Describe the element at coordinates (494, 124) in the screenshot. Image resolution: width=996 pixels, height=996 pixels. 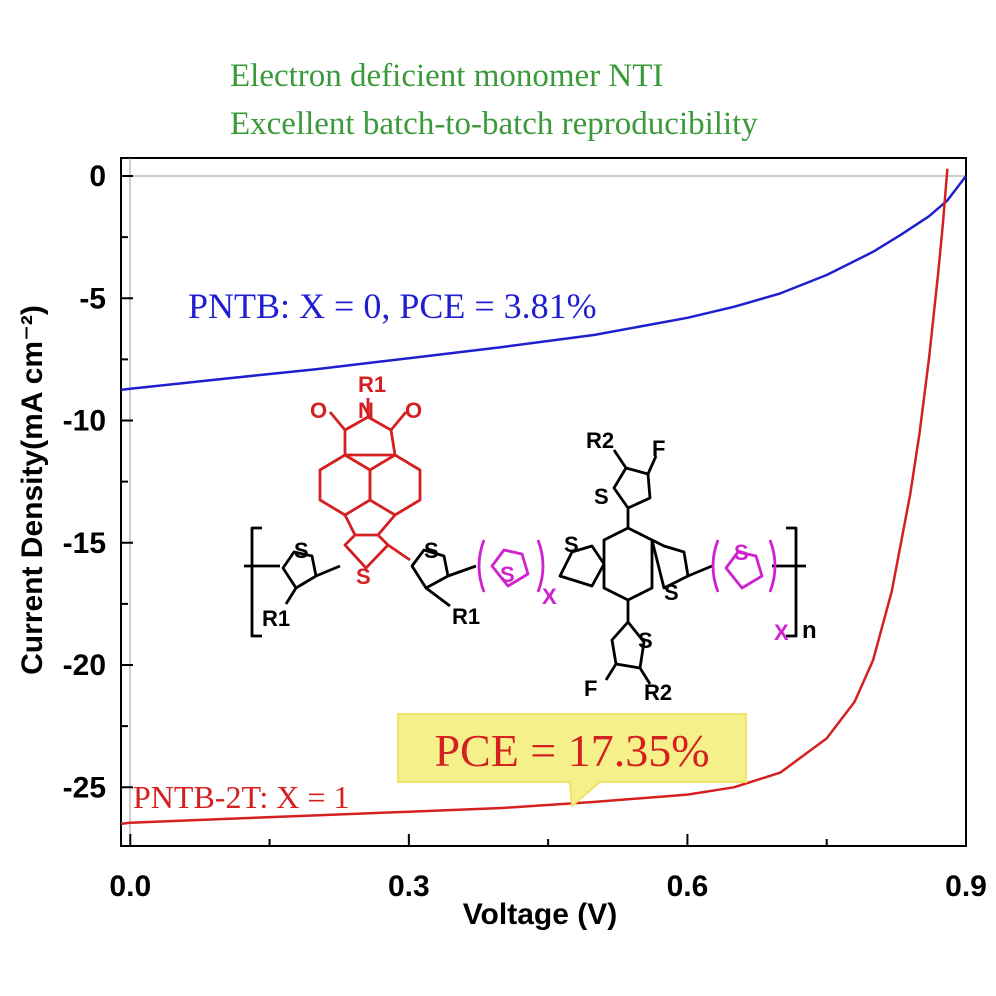
I see `headline-line2: Excellent batch-to-batch reproducibility` at that location.